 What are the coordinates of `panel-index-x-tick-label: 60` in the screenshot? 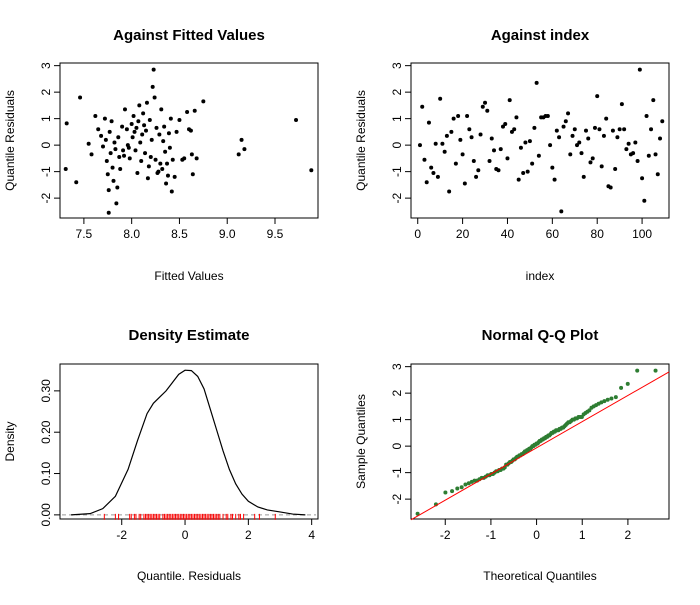 It's located at (553, 234).